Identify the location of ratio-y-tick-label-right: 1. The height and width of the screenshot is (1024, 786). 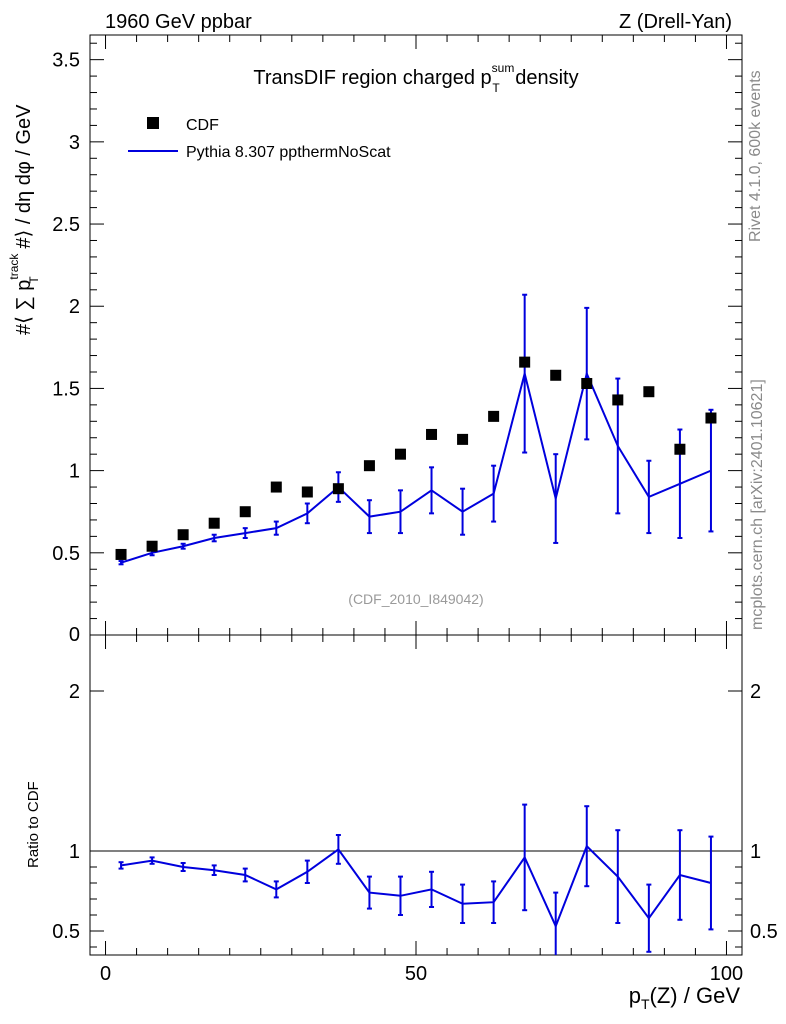
(755, 852).